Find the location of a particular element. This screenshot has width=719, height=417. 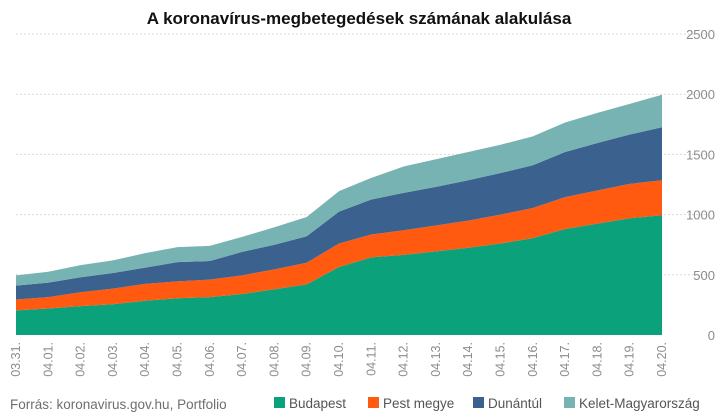

x-tick-label: 04.02. is located at coordinates (81, 359).